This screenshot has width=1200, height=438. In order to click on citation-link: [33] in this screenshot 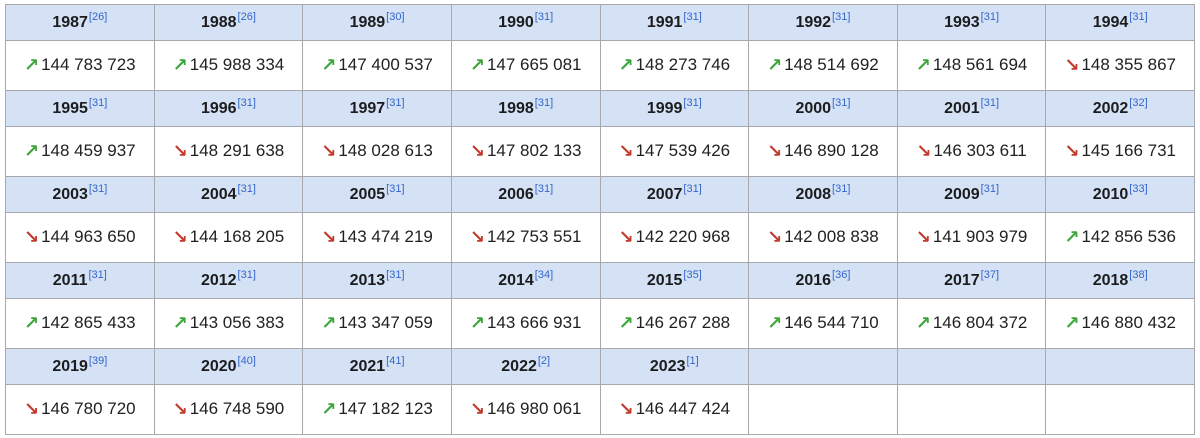, I will do `click(1138, 189)`.